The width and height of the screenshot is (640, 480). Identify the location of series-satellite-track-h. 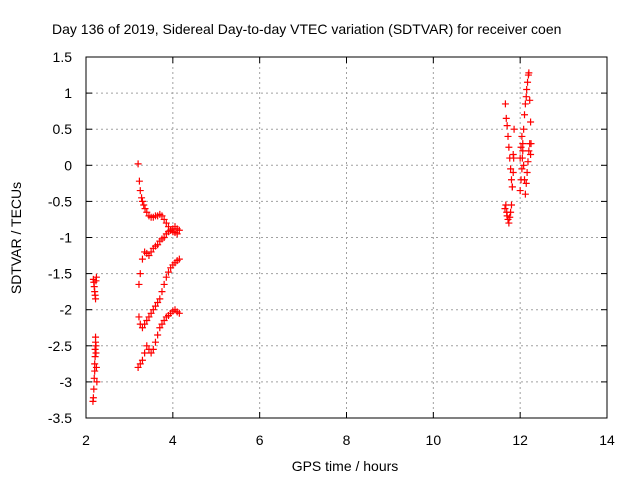
(509, 145).